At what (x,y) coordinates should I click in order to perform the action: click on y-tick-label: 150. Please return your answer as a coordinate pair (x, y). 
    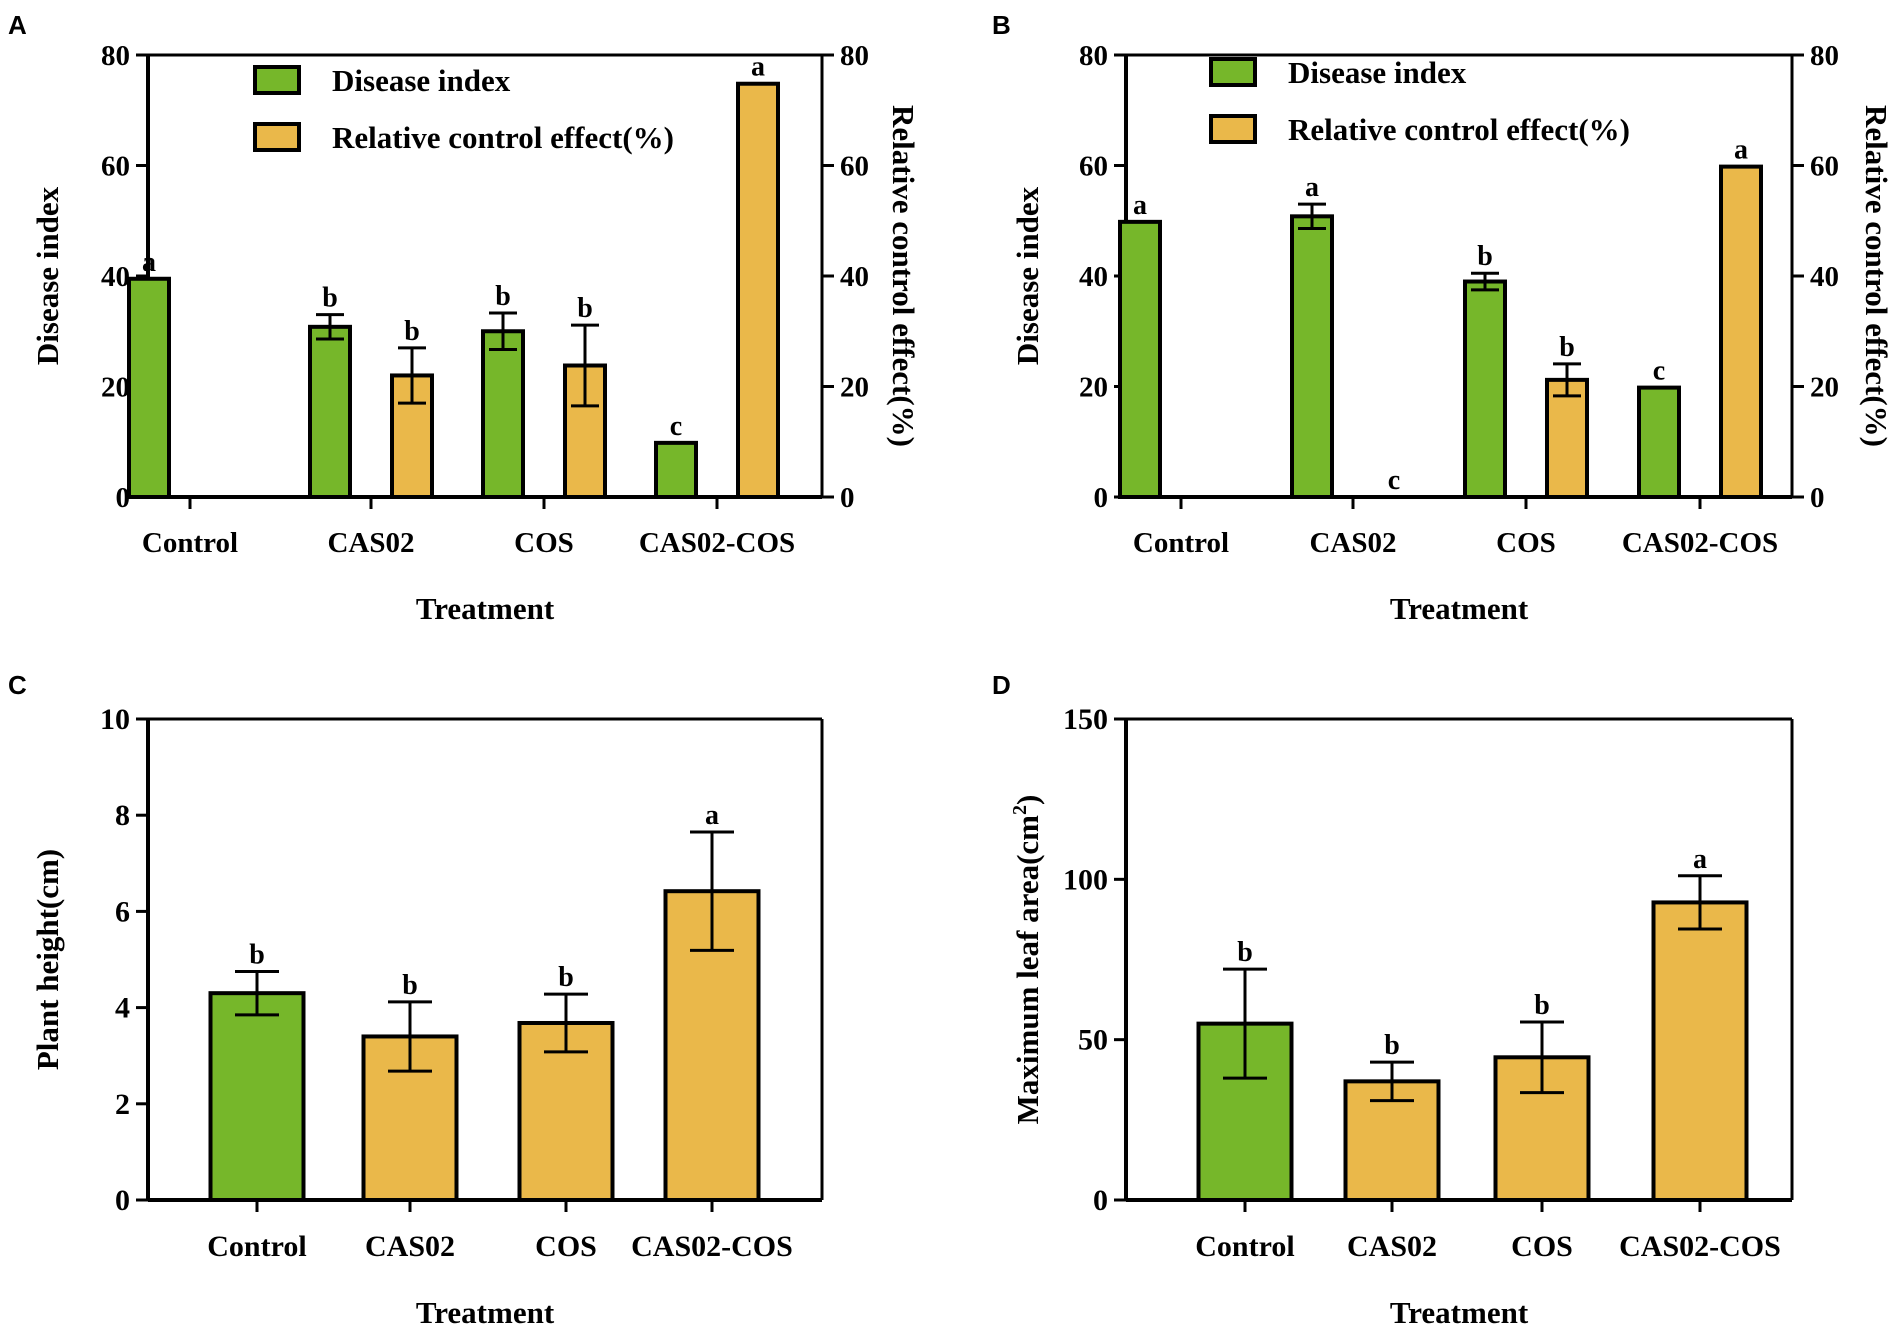
    Looking at the image, I should click on (1085, 719).